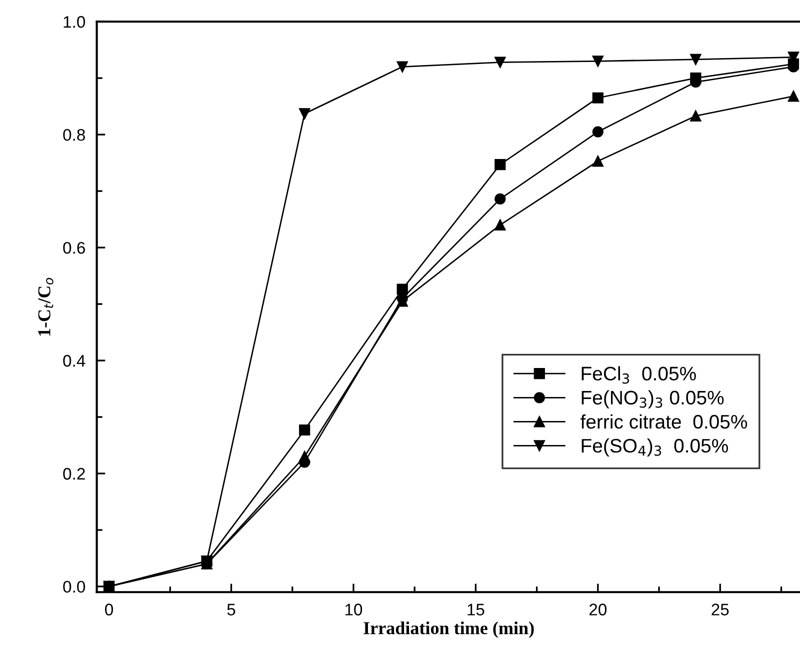 The height and width of the screenshot is (655, 800). I want to click on x-tick-label: 0, so click(109, 610).